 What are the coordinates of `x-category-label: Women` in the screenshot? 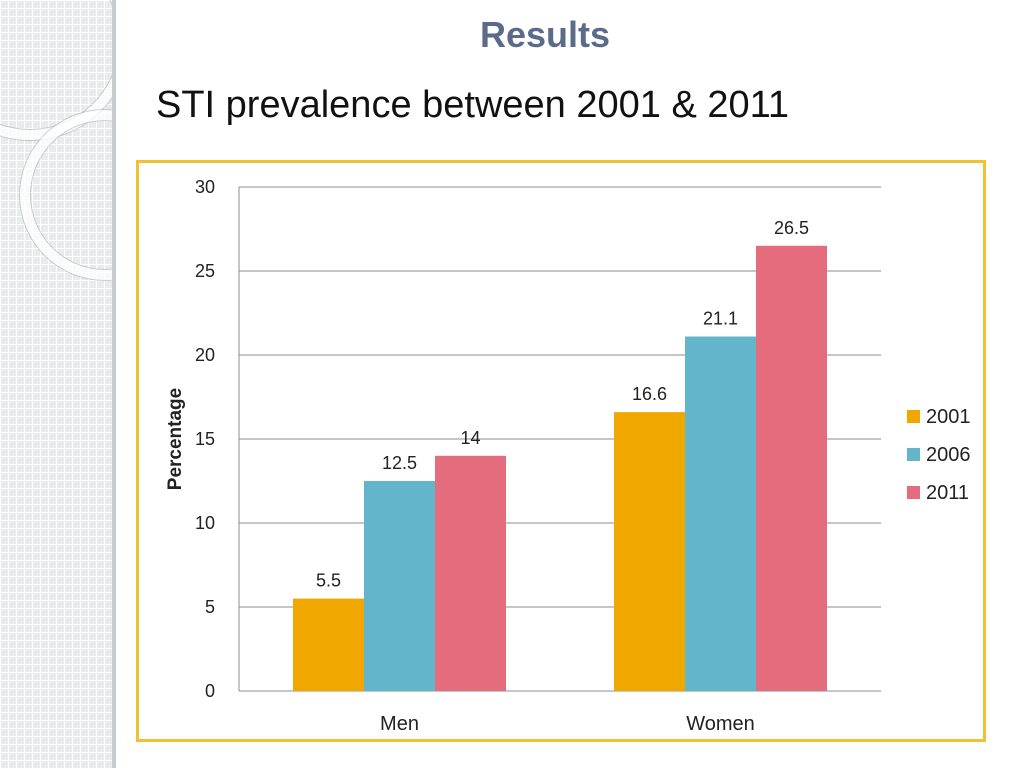 It's located at (720, 724).